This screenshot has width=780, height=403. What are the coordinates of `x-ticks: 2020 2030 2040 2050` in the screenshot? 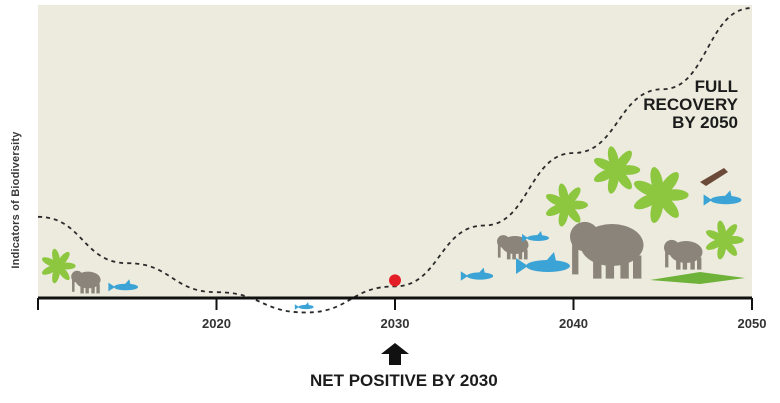 It's located at (402, 314).